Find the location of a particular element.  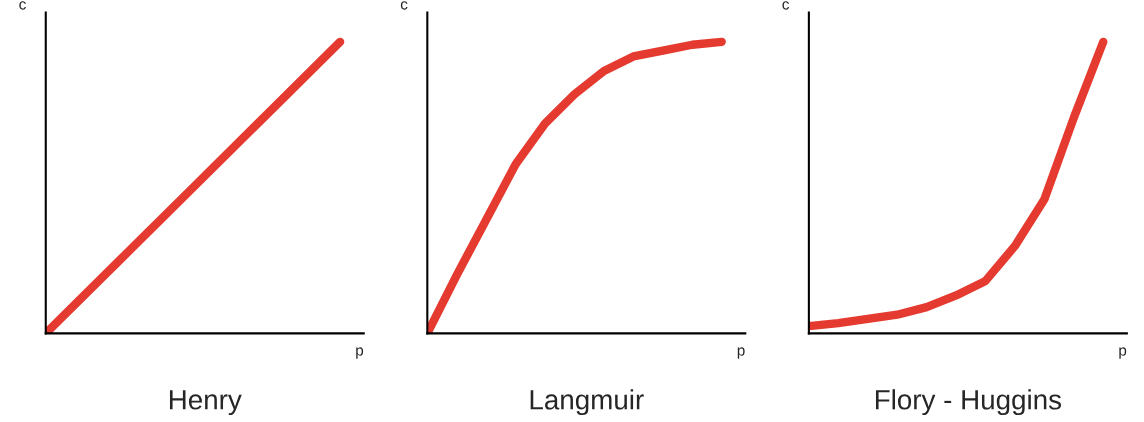

text: Langmuir is located at coordinates (587, 402).